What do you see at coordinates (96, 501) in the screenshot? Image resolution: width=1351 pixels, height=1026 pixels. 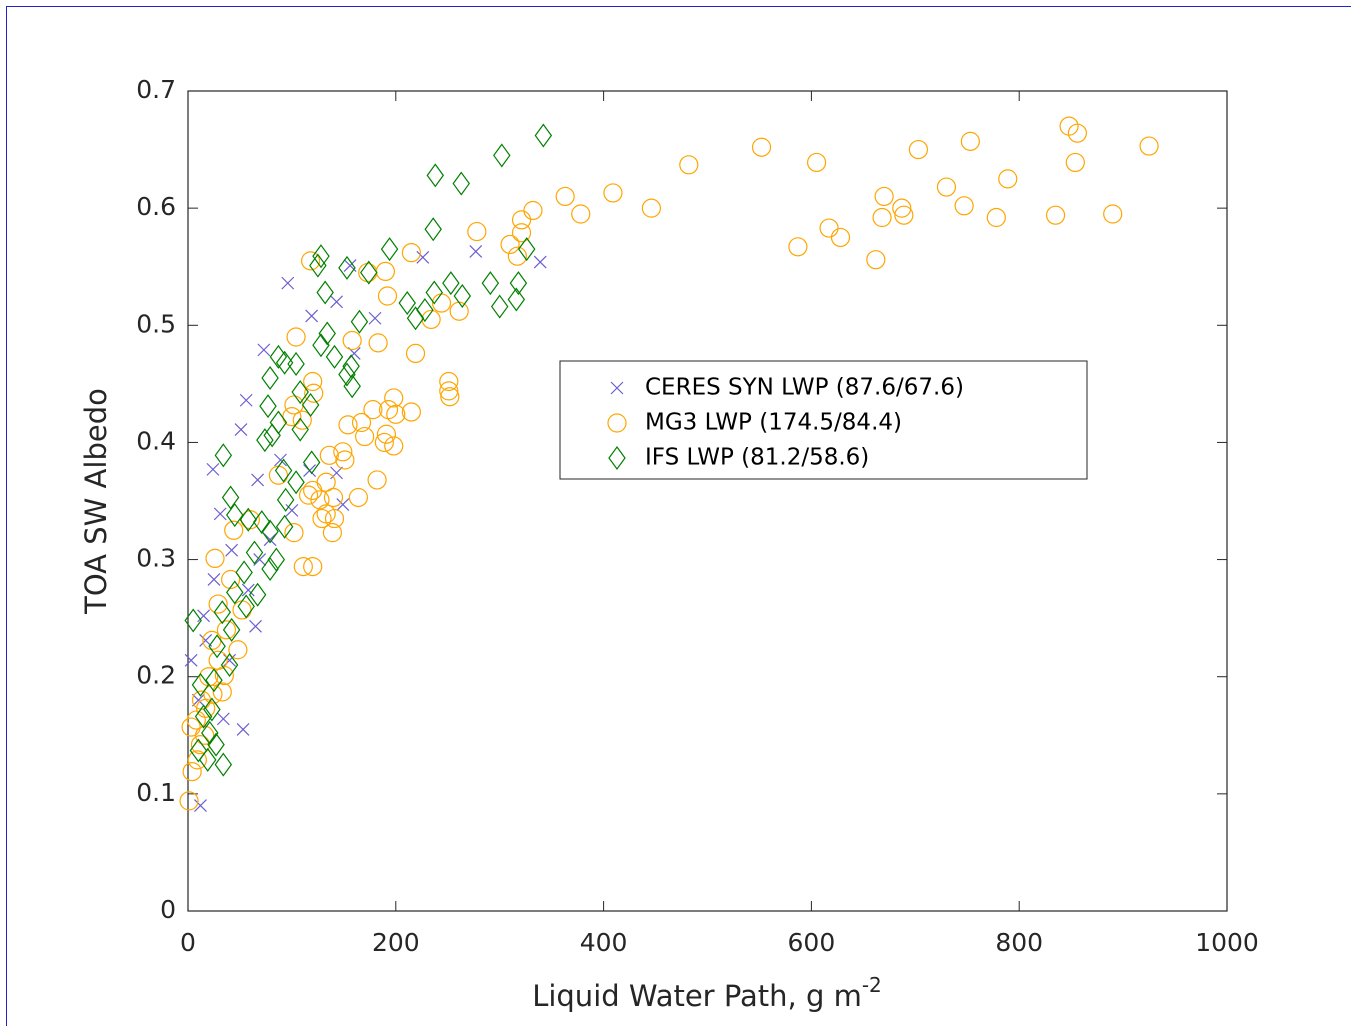 I see `y-axis-label: TOA SW Albedo` at bounding box center [96, 501].